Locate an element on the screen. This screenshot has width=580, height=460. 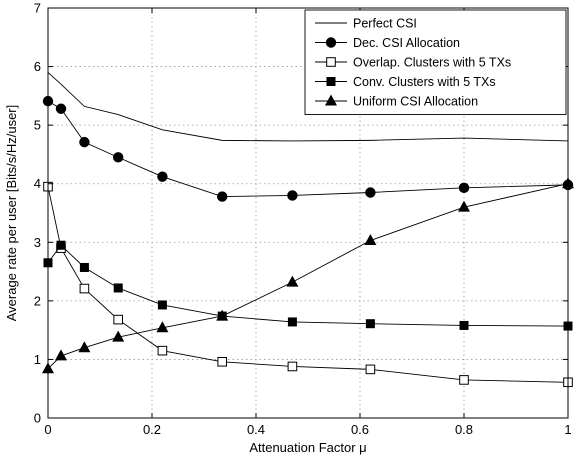
legend-entry: Dec. CSI Allocation is located at coordinates (387, 43).